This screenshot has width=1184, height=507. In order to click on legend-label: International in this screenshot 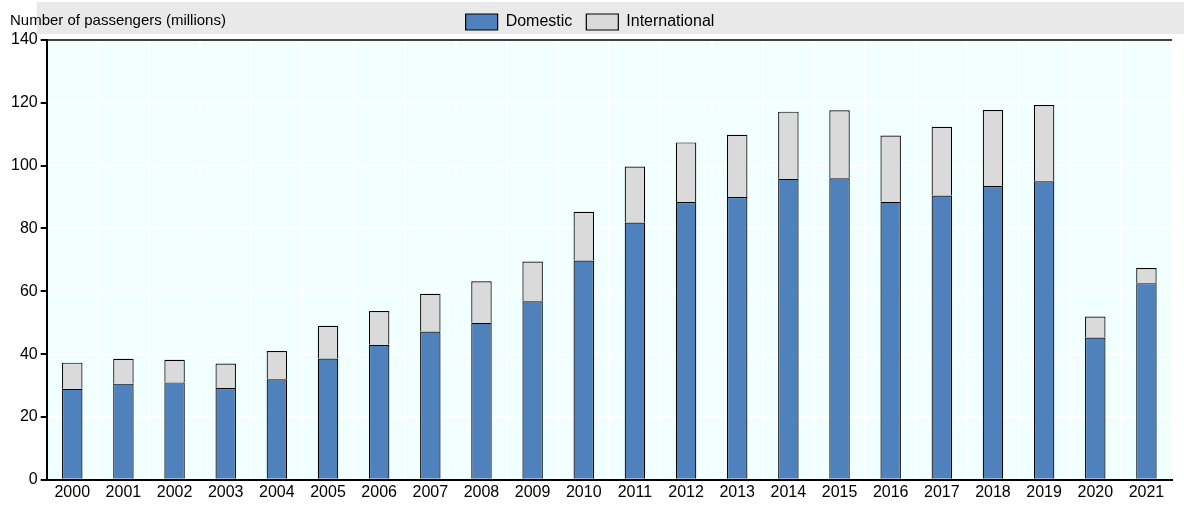, I will do `click(670, 21)`.